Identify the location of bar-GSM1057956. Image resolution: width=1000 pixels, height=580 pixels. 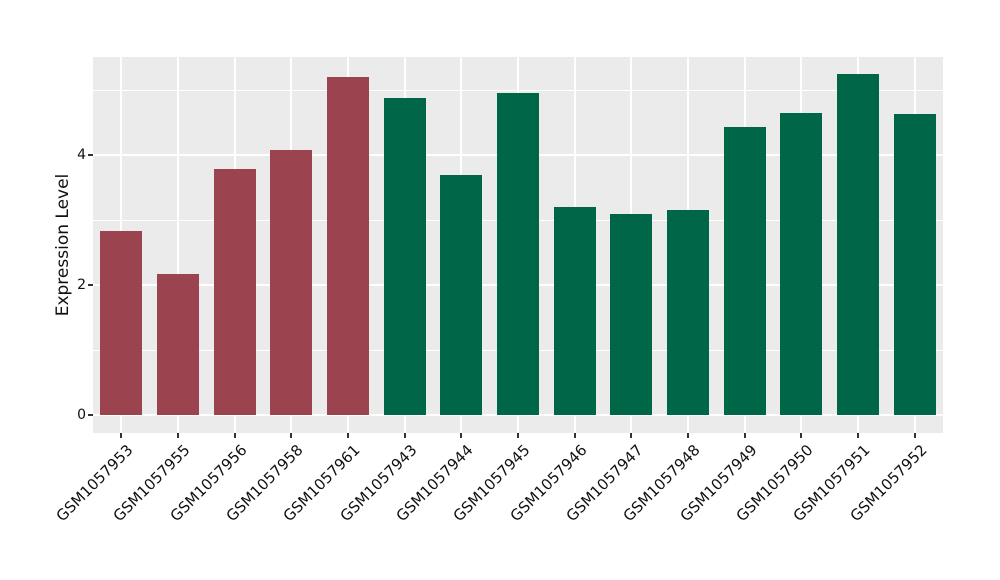
(234, 292).